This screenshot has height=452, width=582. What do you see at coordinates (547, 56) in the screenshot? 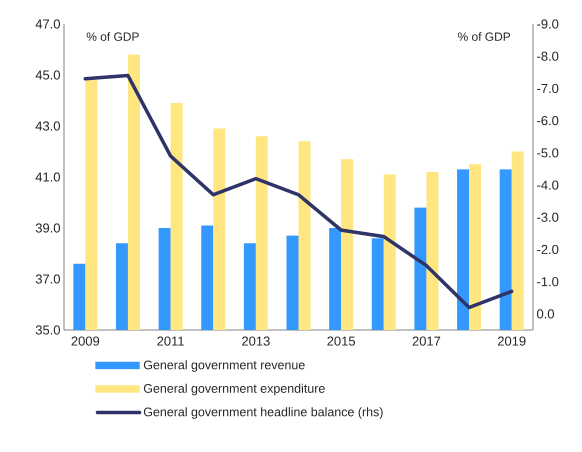
I see `y2-tick-label: -8.0` at bounding box center [547, 56].